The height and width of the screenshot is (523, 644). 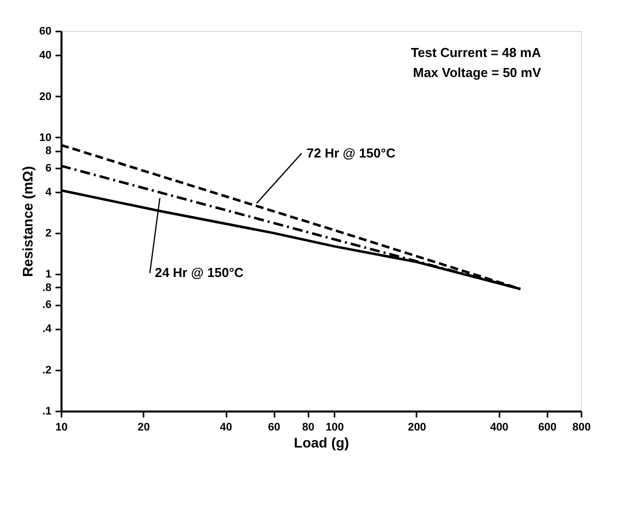 What do you see at coordinates (322, 442) in the screenshot?
I see `x-axis-title: Load (g)` at bounding box center [322, 442].